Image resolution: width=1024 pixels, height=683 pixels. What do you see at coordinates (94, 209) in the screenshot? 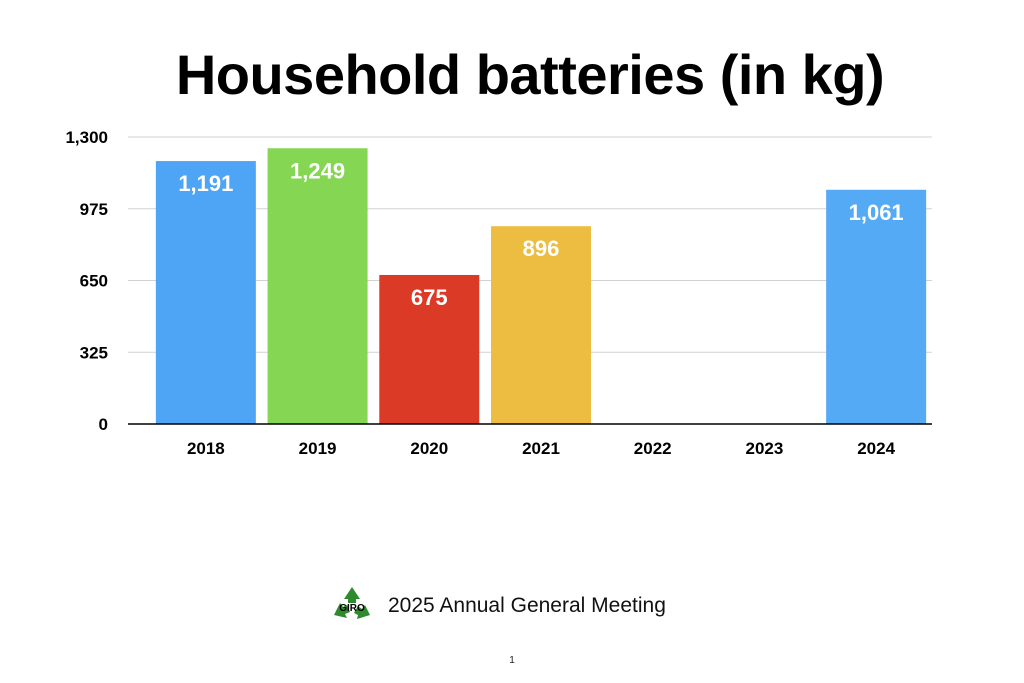
I see `y-tick-label: 975` at bounding box center [94, 209].